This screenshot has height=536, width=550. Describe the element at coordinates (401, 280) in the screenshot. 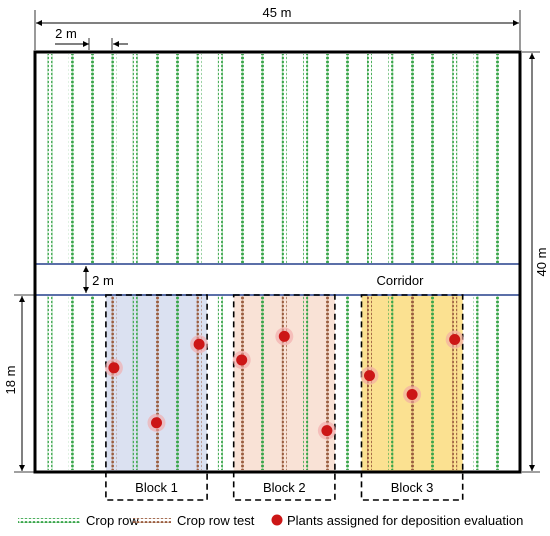

I see `corridor-label: Corridor` at that location.